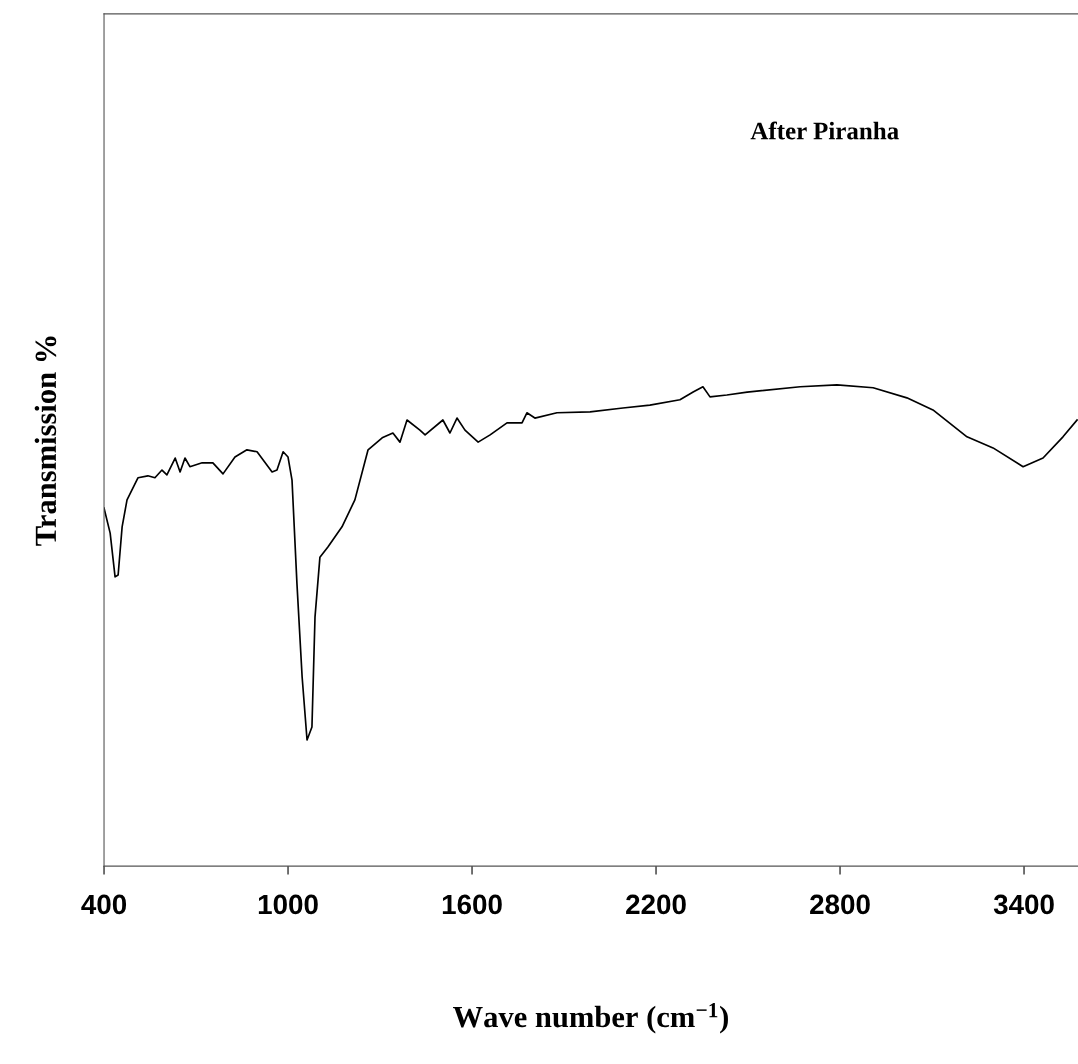  Describe the element at coordinates (45, 441) in the screenshot. I see `y-axis-title: Transmission %` at that location.